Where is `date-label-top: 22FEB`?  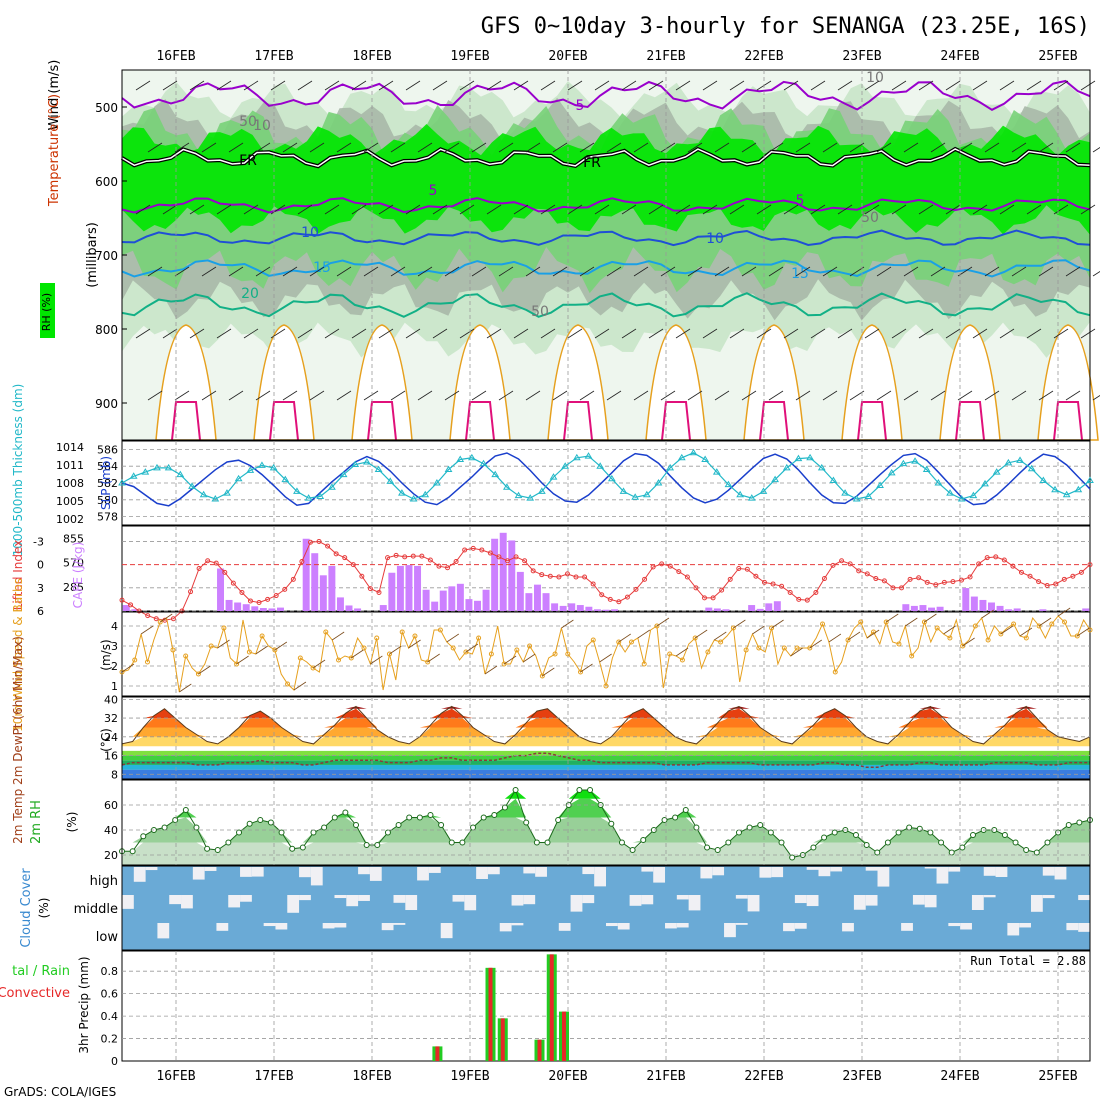 date-label-top: 22FEB is located at coordinates (763, 56).